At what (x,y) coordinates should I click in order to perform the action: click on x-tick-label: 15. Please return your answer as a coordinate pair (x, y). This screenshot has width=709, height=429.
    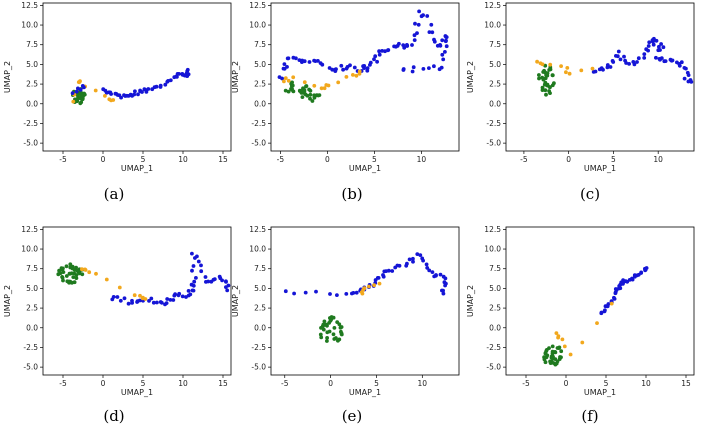
    Looking at the image, I should click on (223, 159).